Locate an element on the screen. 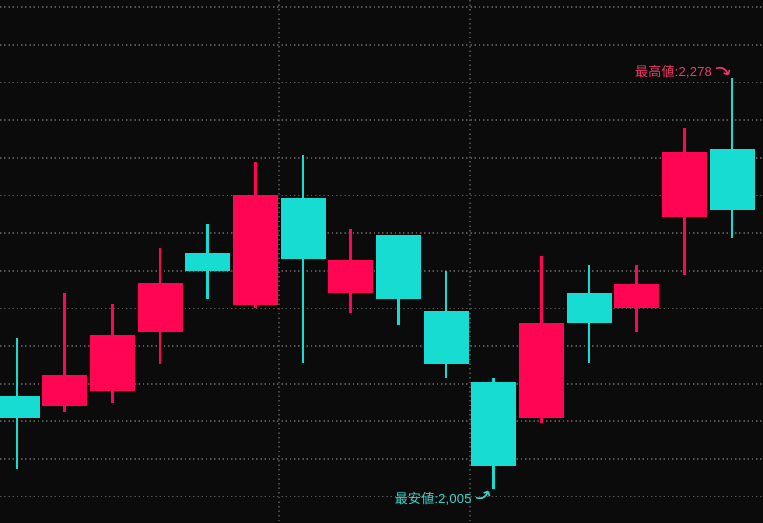 Image resolution: width=763 pixels, height=523 pixels. annotation-lowest-price: 最安値:2,005 is located at coordinates (444, 497).